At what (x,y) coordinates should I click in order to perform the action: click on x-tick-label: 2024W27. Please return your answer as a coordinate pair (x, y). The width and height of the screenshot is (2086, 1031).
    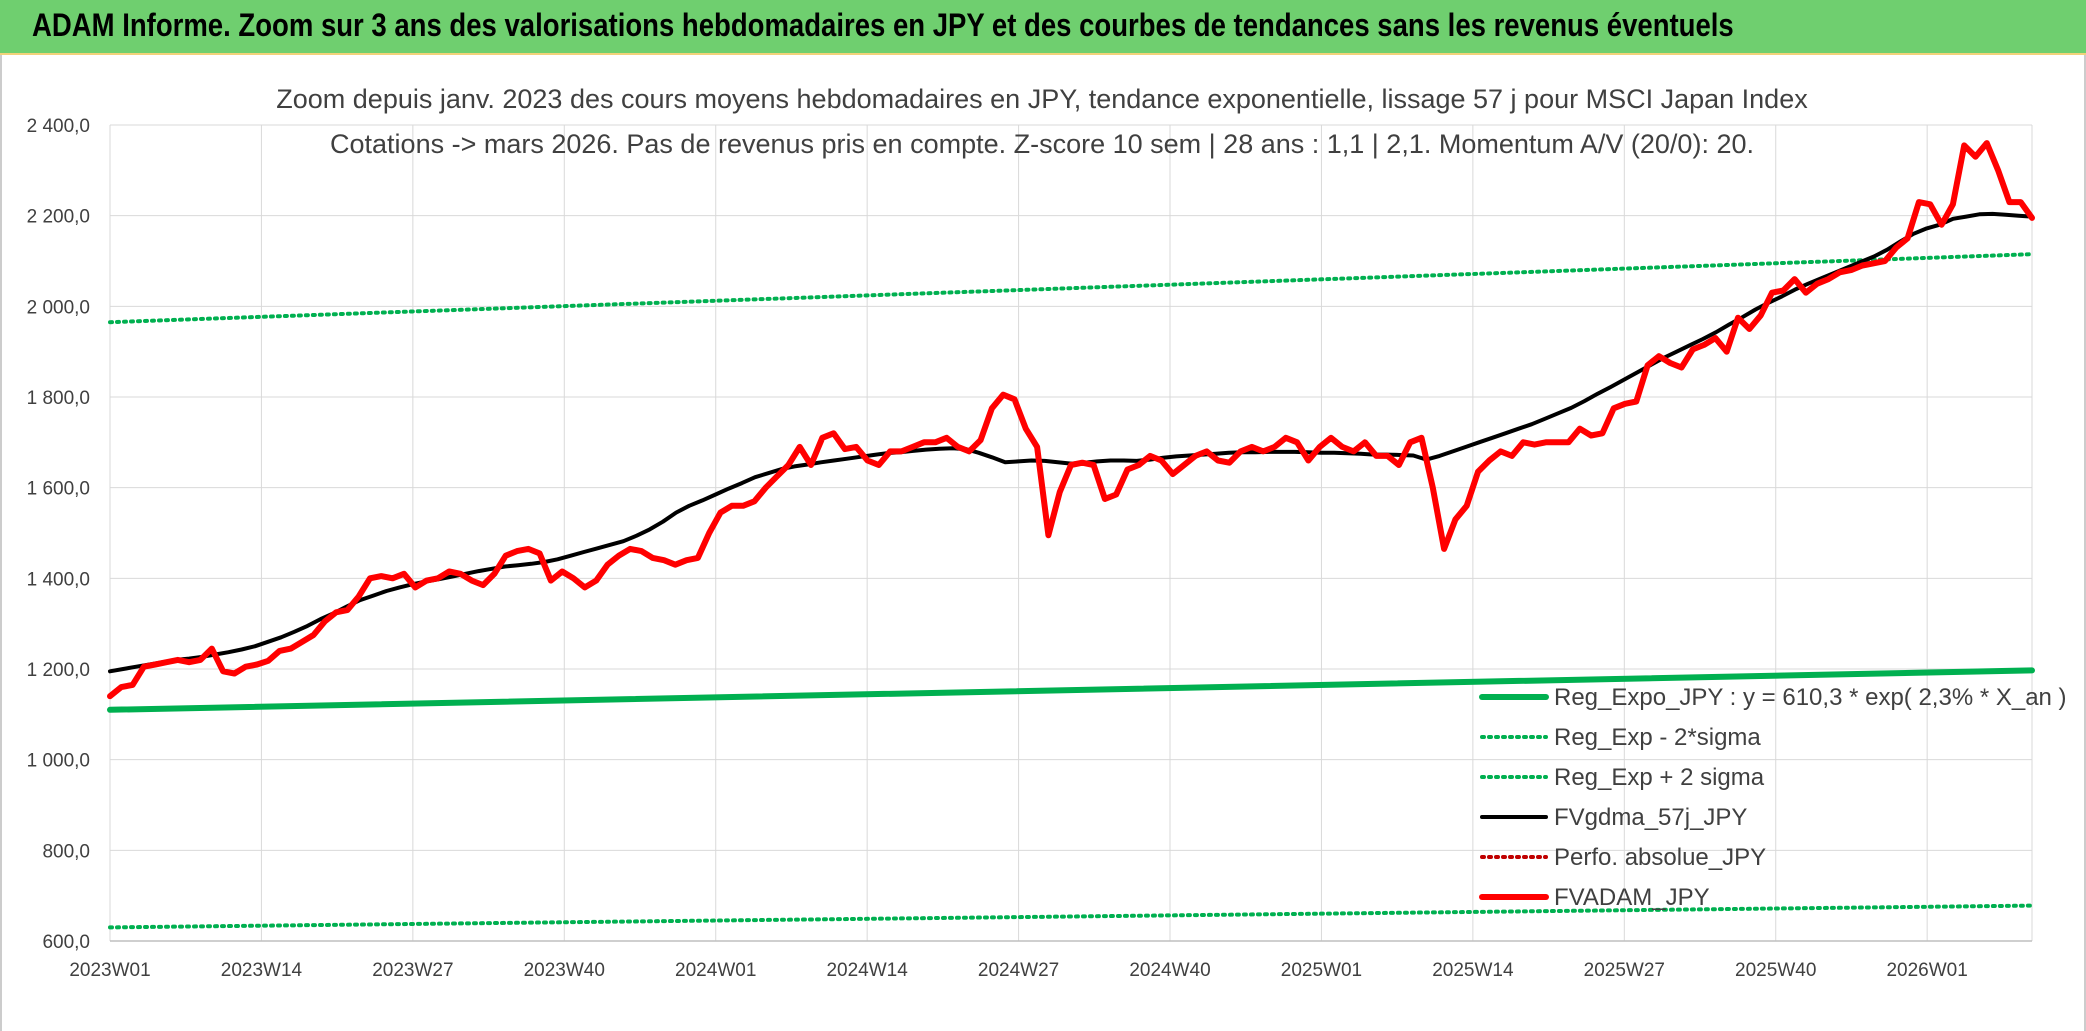
    Looking at the image, I should click on (1018, 970).